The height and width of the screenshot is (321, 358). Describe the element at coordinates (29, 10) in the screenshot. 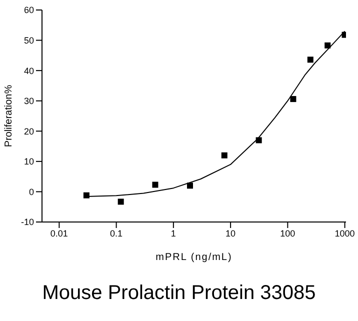

I see `y-tick-label: 60` at that location.